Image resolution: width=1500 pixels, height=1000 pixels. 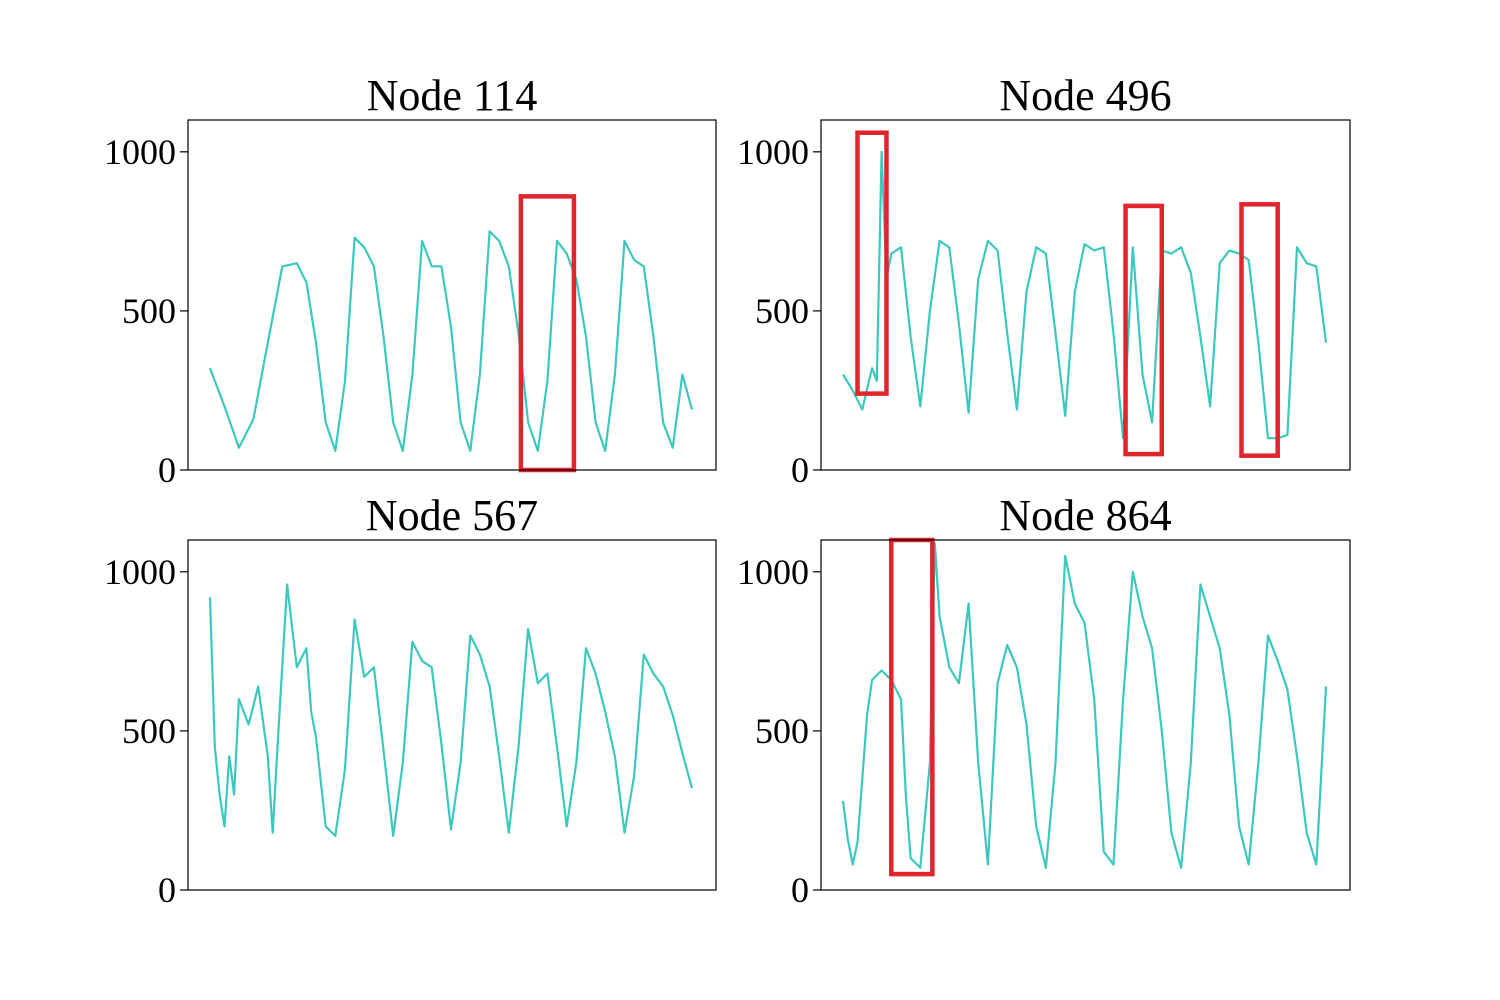 I want to click on chart-title: Node 114, so click(x=452, y=95).